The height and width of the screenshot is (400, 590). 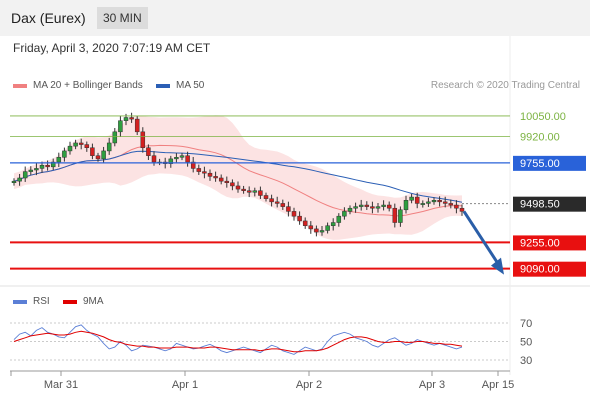 I want to click on rsi-ma-swatch, so click(x=70, y=301).